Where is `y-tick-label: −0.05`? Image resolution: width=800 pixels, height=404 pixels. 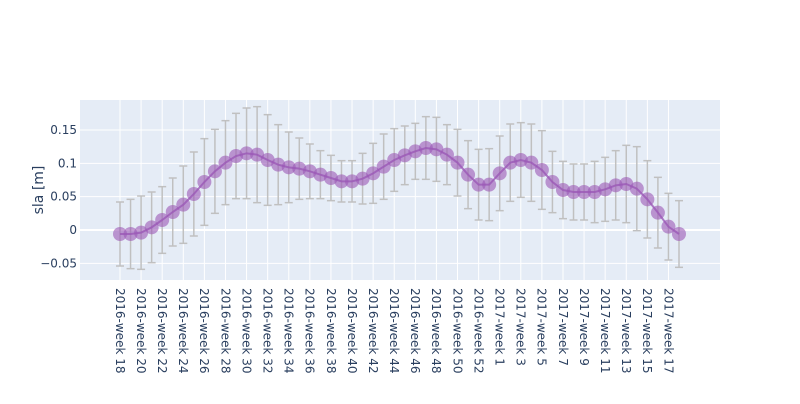 y-tick-label: −0.05 is located at coordinates (58, 263).